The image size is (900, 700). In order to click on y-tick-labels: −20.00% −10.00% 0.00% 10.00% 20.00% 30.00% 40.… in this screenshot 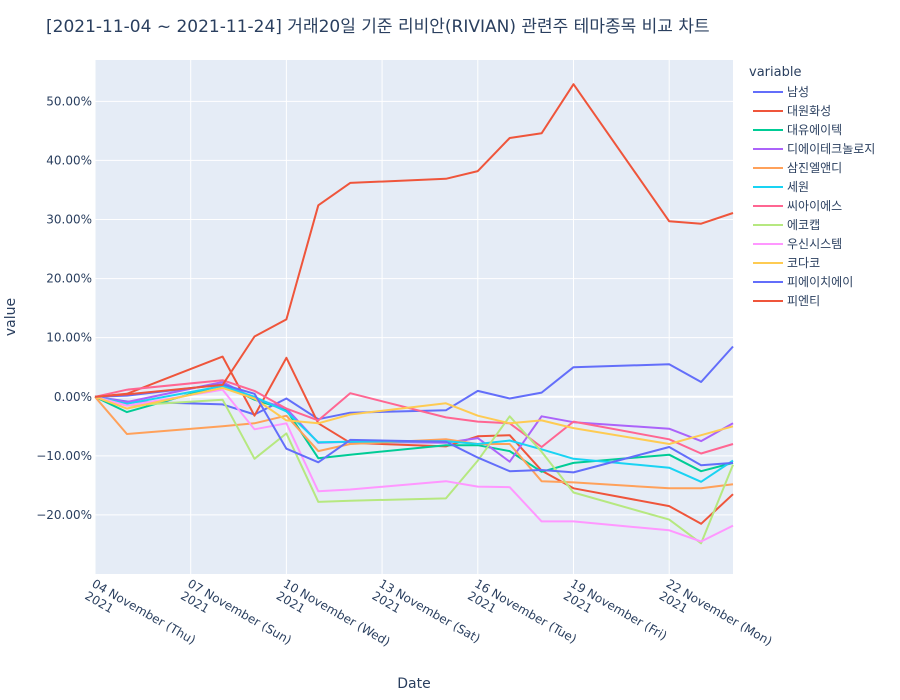, I will do `click(64, 308)`.